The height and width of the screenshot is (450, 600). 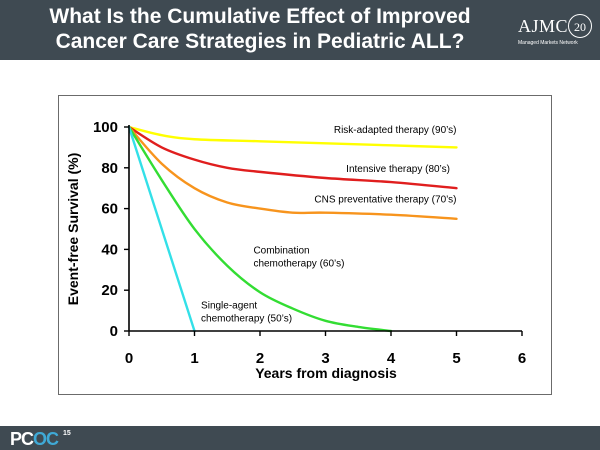 What do you see at coordinates (105, 127) in the screenshot?
I see `y-tick-label-100: 100` at bounding box center [105, 127].